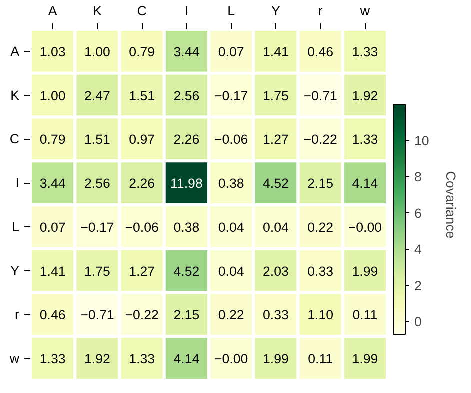 The image size is (471, 393). What do you see at coordinates (16, 226) in the screenshot?
I see `y-tick-label: L` at bounding box center [16, 226].